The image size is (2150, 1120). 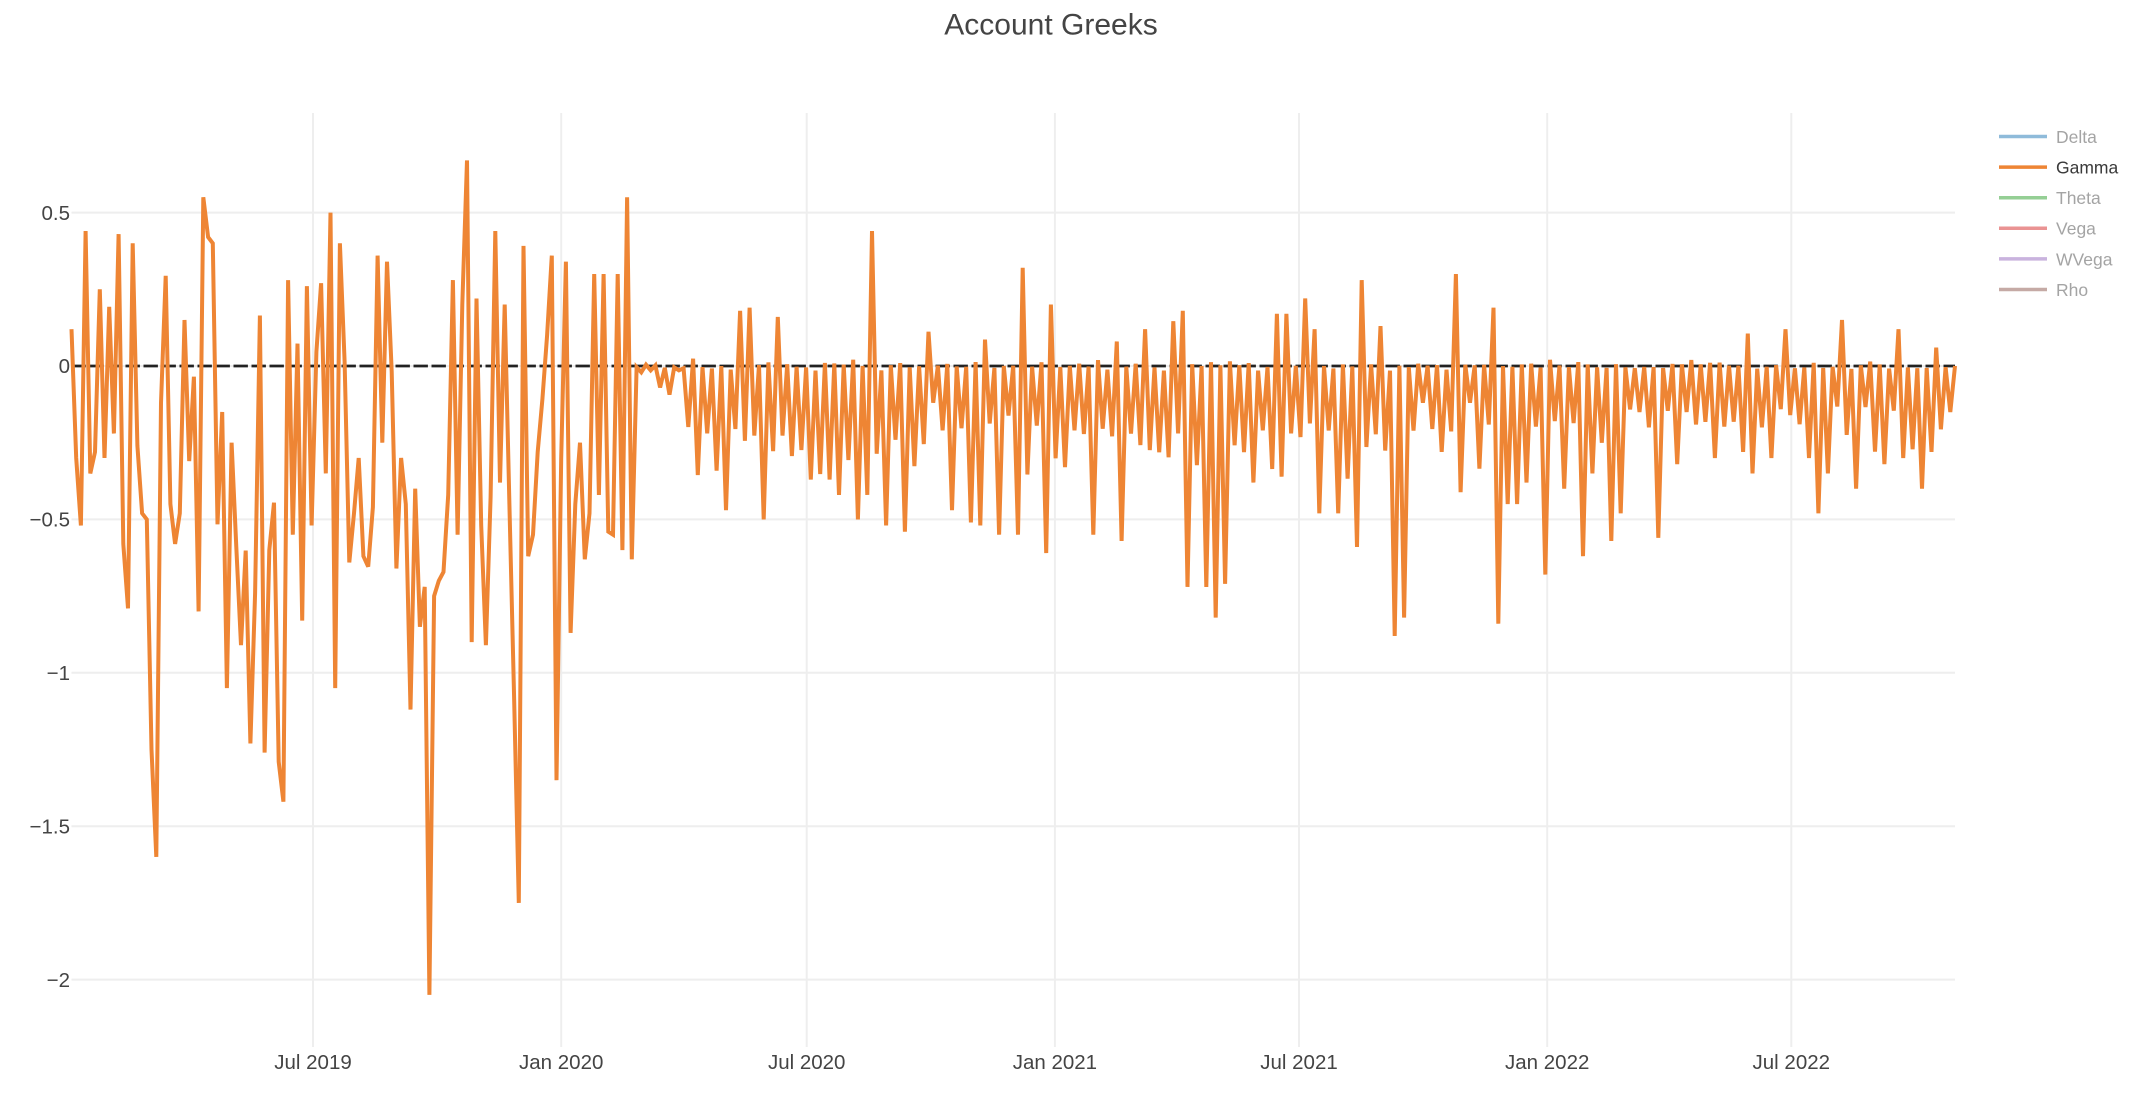 What do you see at coordinates (58, 980) in the screenshot?
I see `svg-text: −2` at bounding box center [58, 980].